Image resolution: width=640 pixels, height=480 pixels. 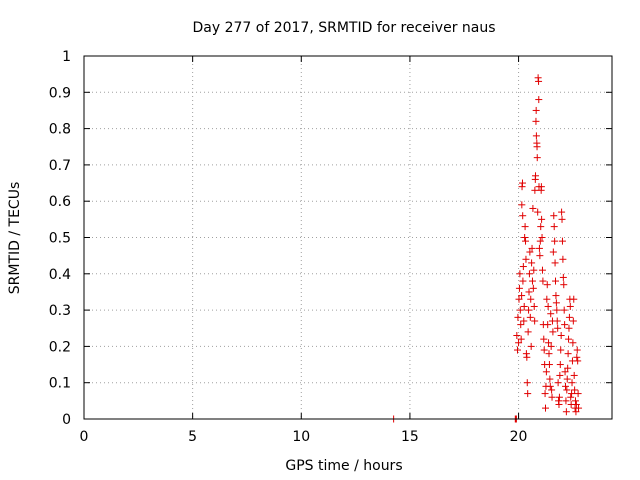 What do you see at coordinates (60, 239) in the screenshot?
I see `y-tick-label: 0.5` at bounding box center [60, 239].